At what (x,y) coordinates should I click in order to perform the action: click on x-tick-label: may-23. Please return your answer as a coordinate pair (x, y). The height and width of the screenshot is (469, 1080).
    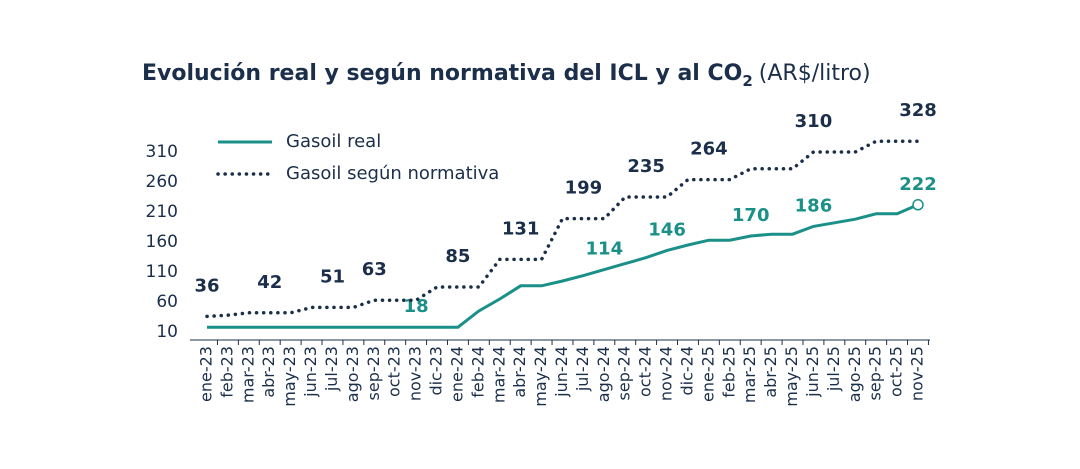
    Looking at the image, I should click on (289, 376).